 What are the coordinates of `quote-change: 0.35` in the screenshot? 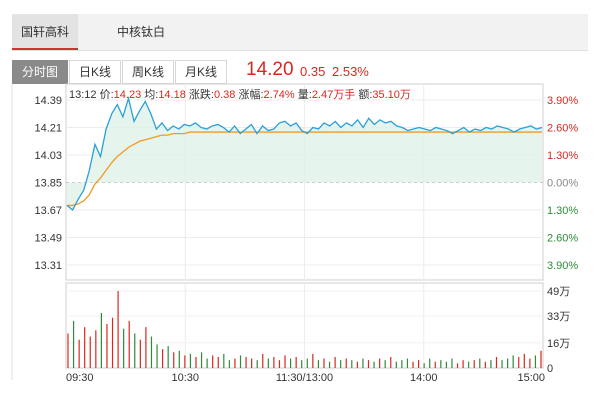 It's located at (313, 71).